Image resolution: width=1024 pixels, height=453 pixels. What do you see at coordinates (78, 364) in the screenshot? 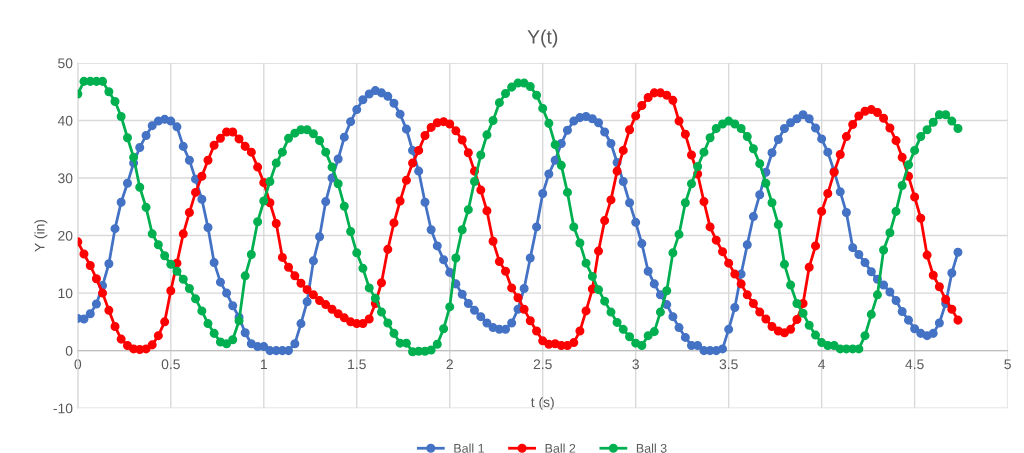
I see `x-tick-label: 0` at bounding box center [78, 364].